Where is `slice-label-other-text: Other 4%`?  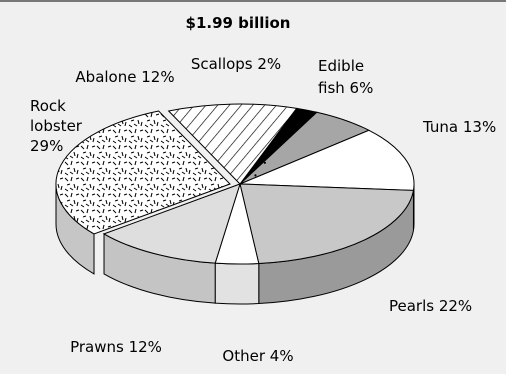
slice-label-other-text: Other 4% is located at coordinates (257, 356).